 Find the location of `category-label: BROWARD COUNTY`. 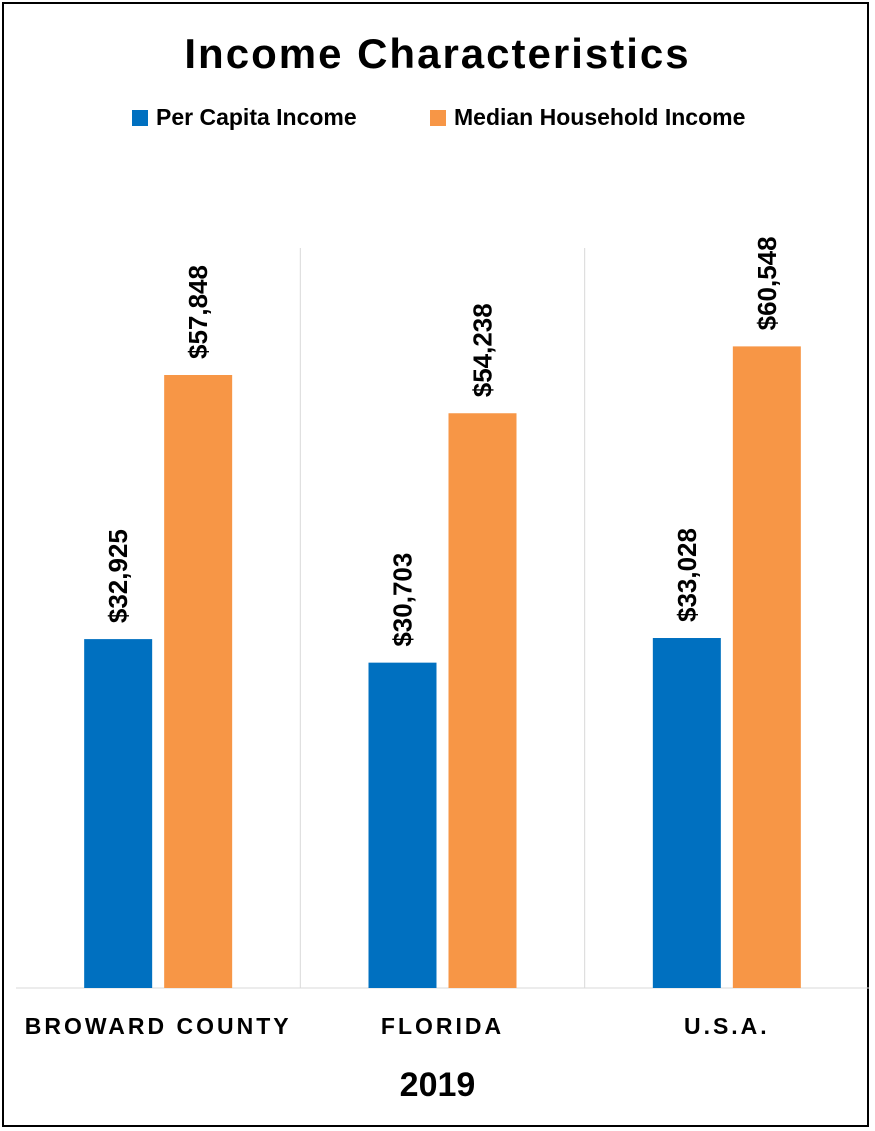

category-label: BROWARD COUNTY is located at coordinates (158, 1026).